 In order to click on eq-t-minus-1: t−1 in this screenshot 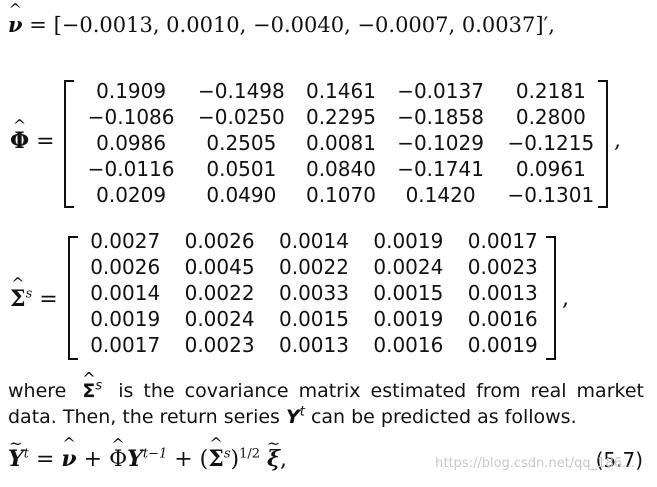, I will do `click(155, 454)`.